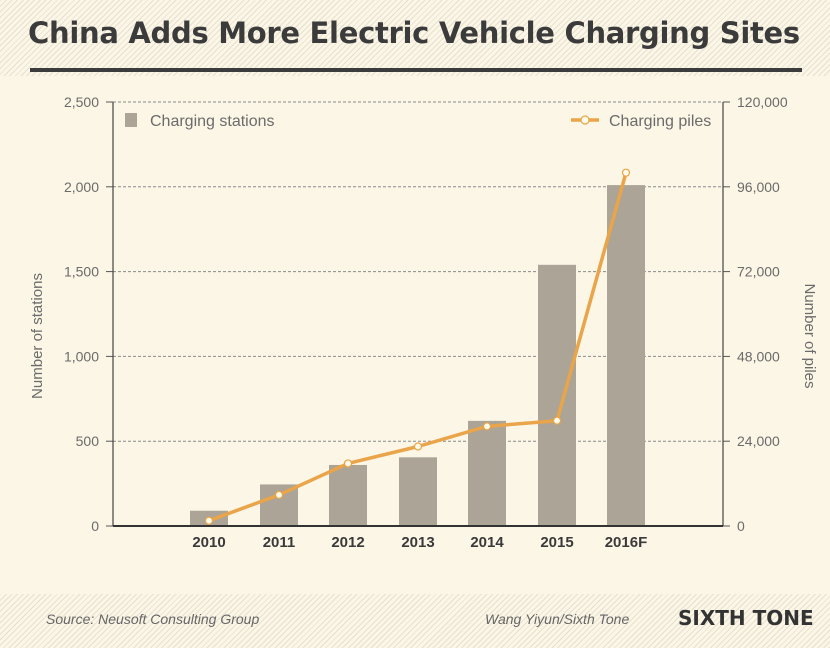 The height and width of the screenshot is (648, 830). Describe the element at coordinates (660, 121) in the screenshot. I see `legend-line-label: Charging piles` at that location.